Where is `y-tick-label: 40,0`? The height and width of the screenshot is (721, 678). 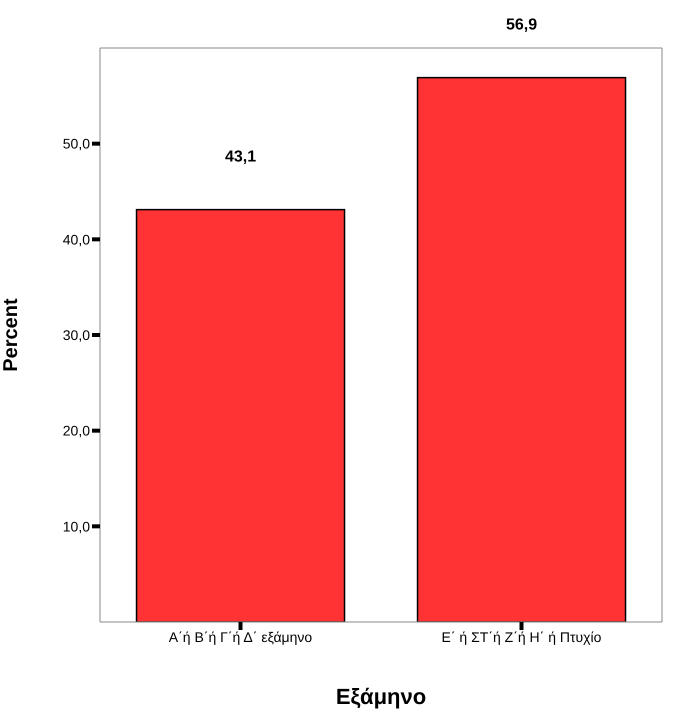
y-tick-label: 40,0 is located at coordinates (76, 239).